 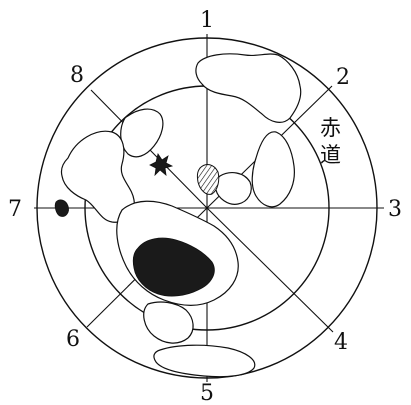 What do you see at coordinates (248, 88) in the screenshot?
I see `landmass-top` at bounding box center [248, 88].